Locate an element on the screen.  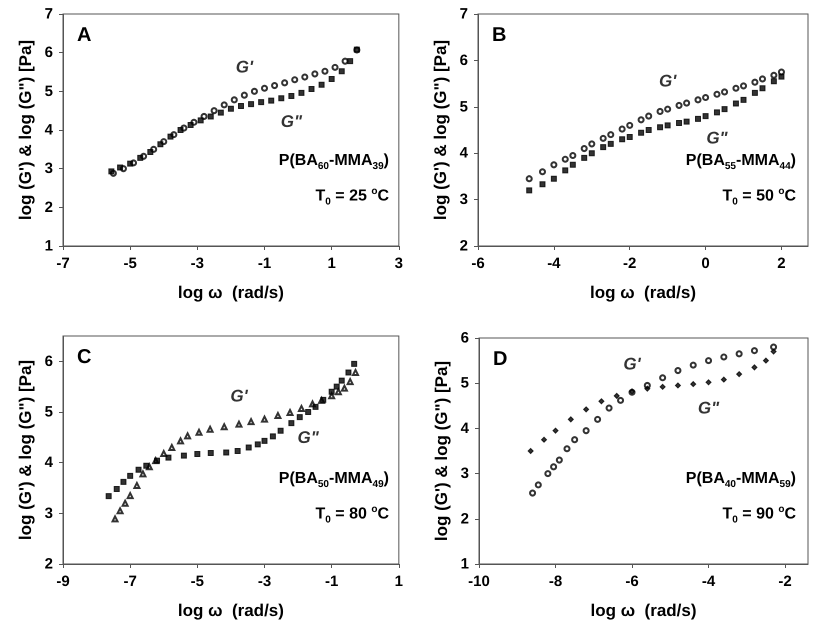
annotation: C is located at coordinates (84, 357).